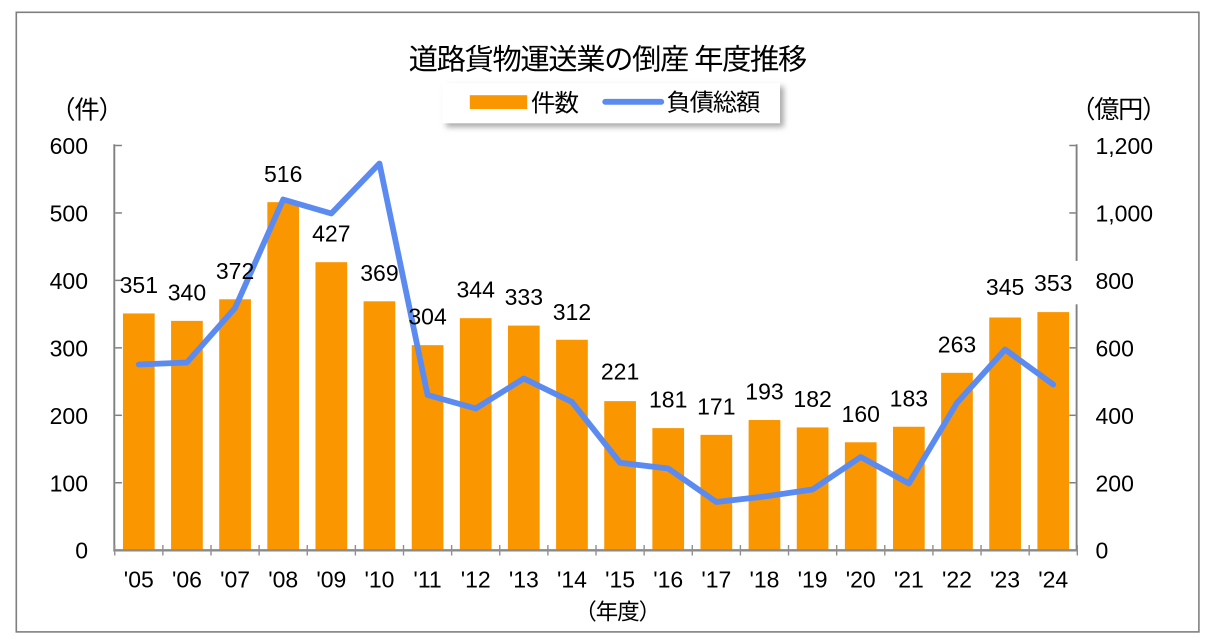 This screenshot has width=1213, height=644. Describe the element at coordinates (283, 580) in the screenshot. I see `svg-text: '08` at that location.